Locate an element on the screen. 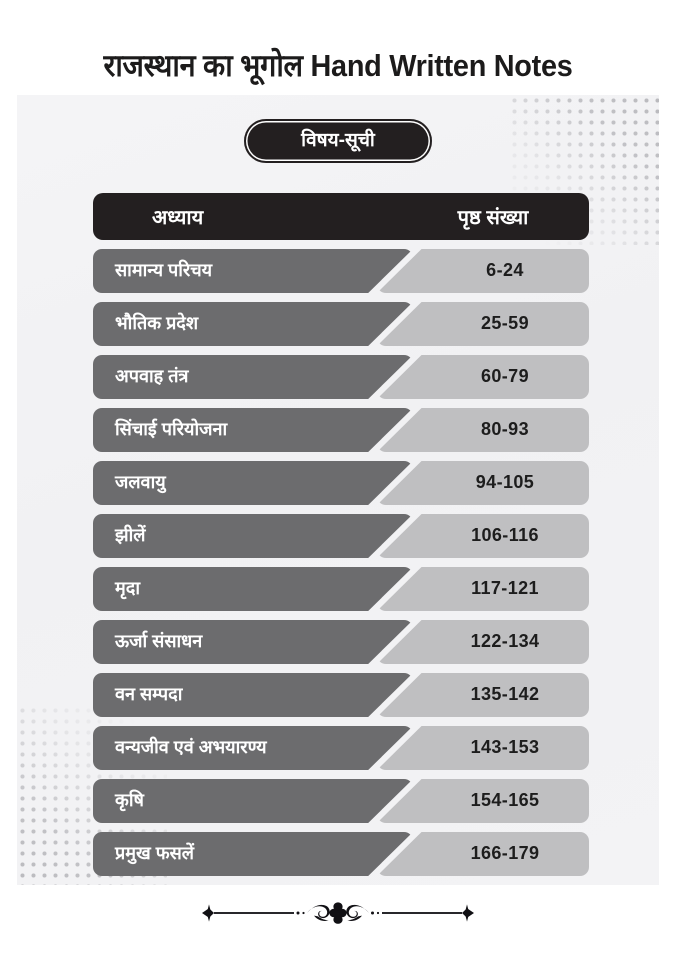 The height and width of the screenshot is (959, 676). pages-label: 117-121 is located at coordinates (505, 587).